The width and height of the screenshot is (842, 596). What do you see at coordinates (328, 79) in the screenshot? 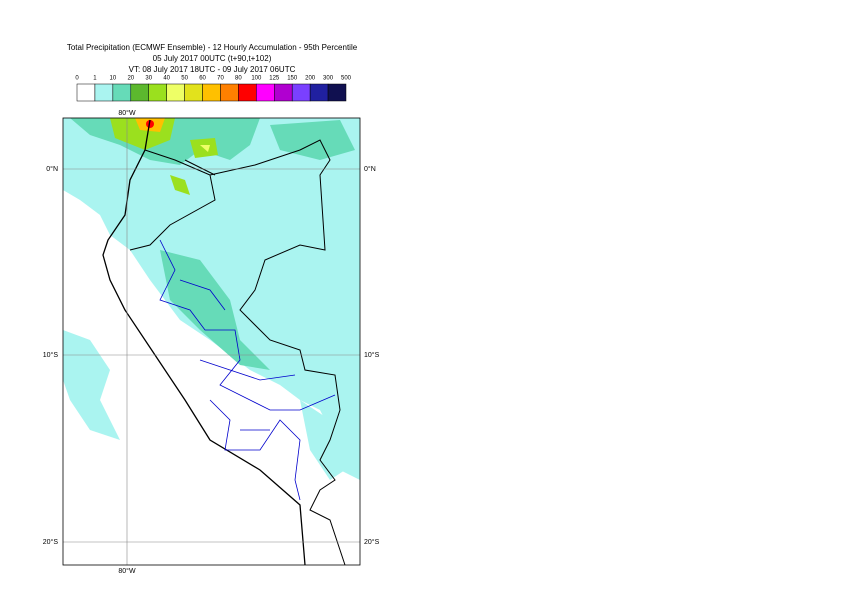
I see `colorbar-label: 300` at bounding box center [328, 79].